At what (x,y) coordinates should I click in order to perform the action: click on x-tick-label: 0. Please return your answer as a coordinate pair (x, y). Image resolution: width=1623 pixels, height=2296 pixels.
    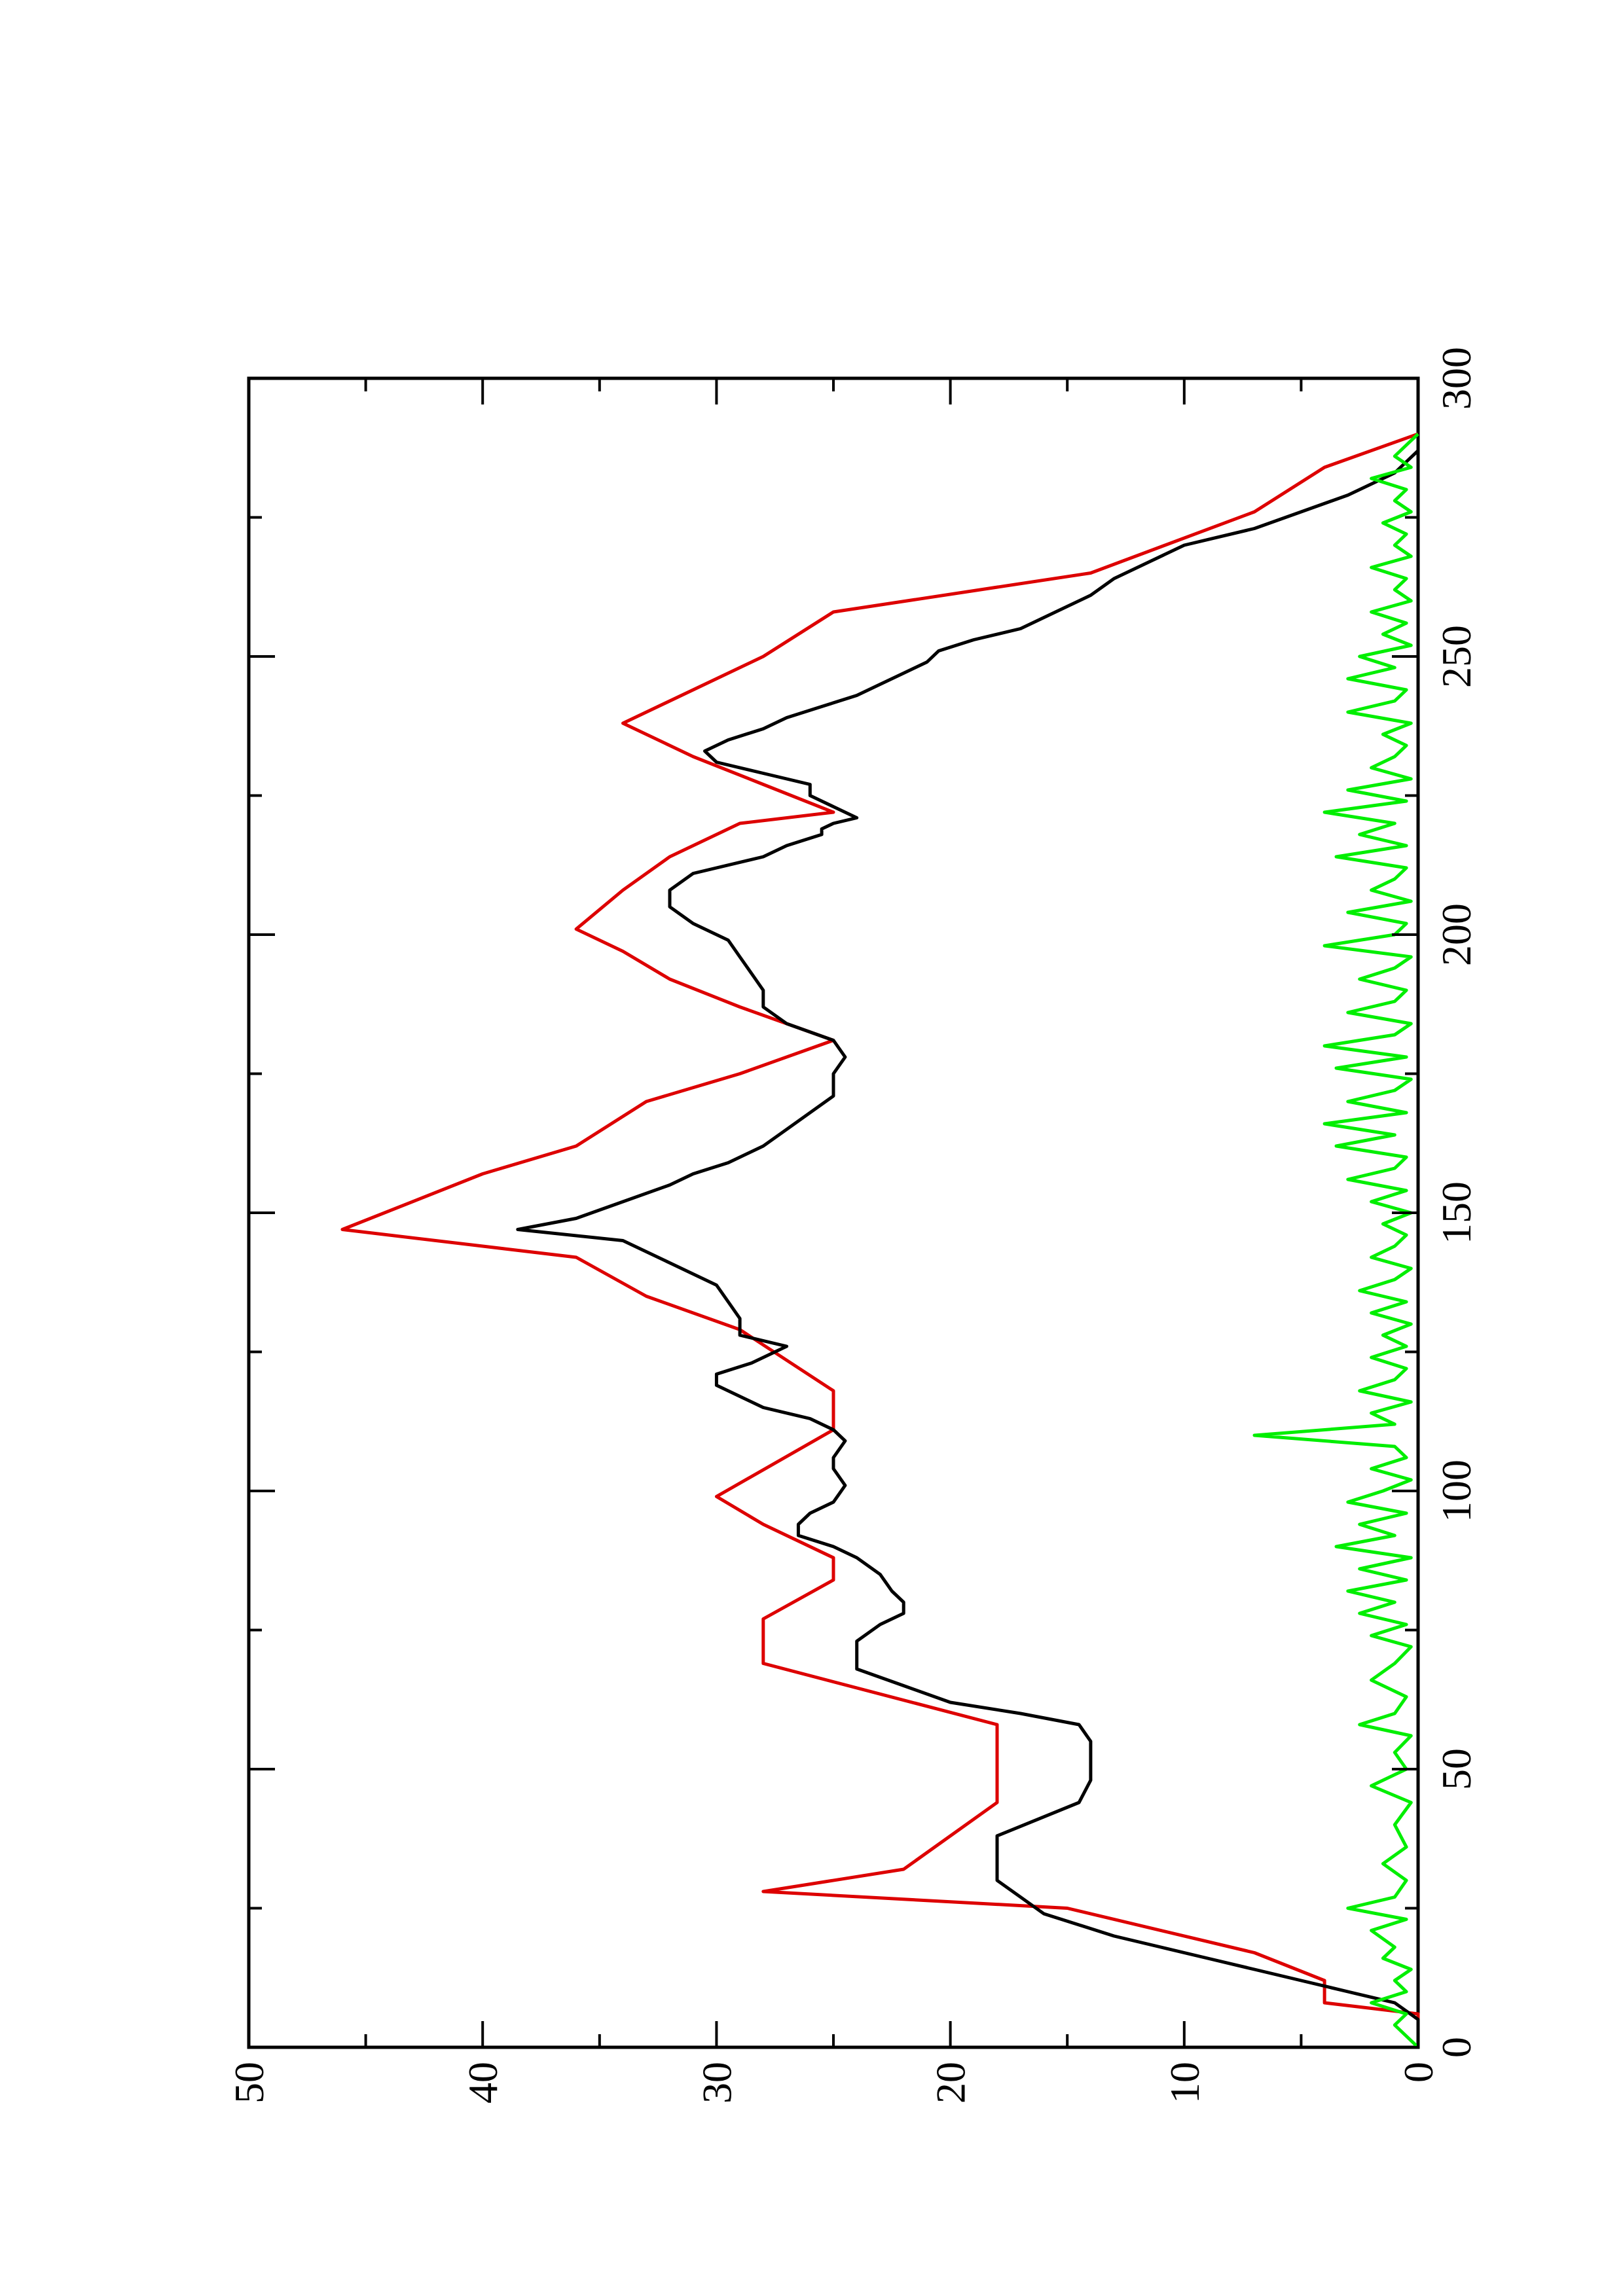
    Looking at the image, I should click on (1456, 2047).